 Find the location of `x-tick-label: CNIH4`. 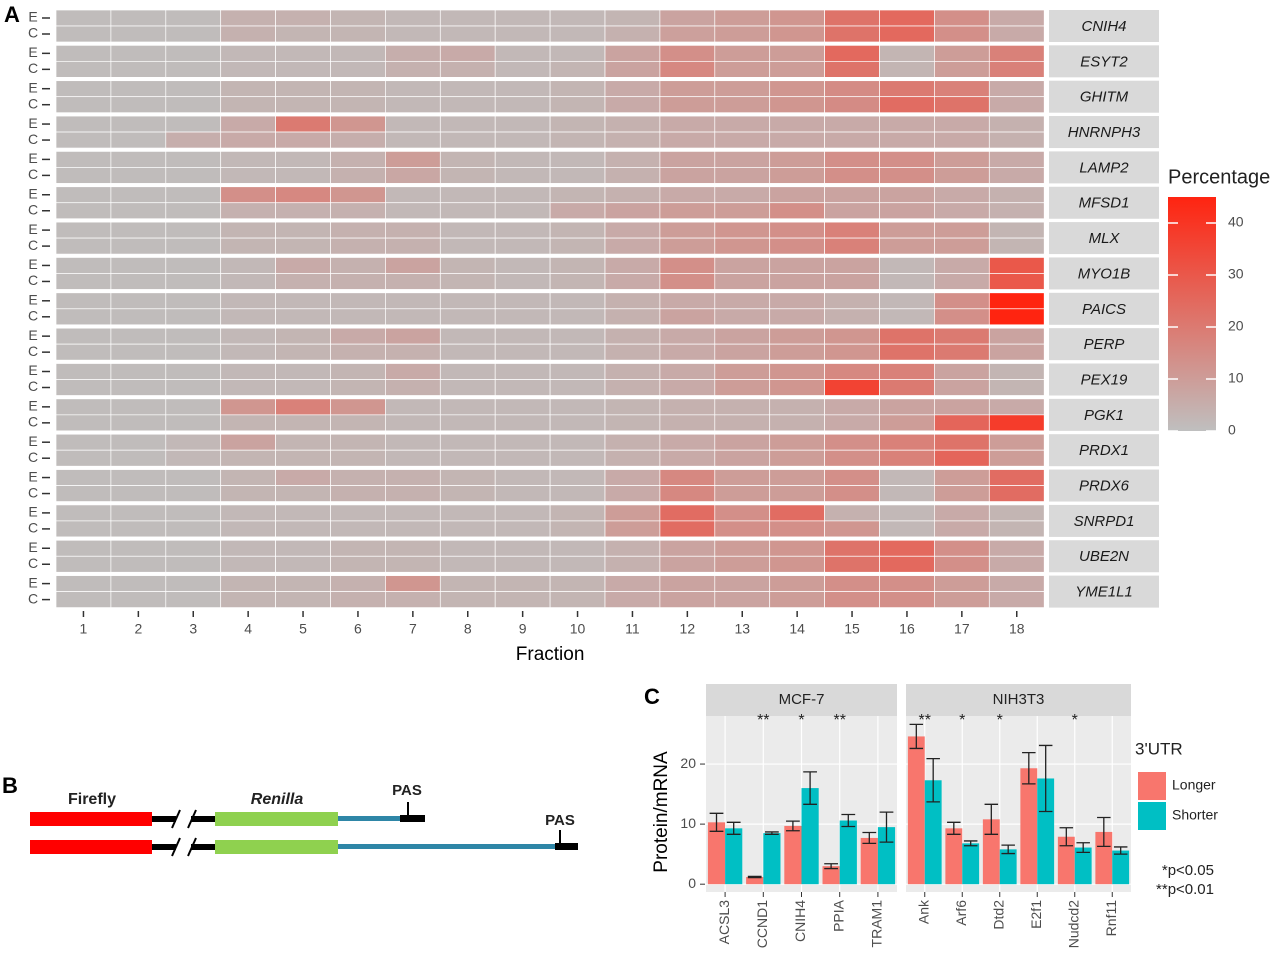

x-tick-label: CNIH4 is located at coordinates (800, 921).